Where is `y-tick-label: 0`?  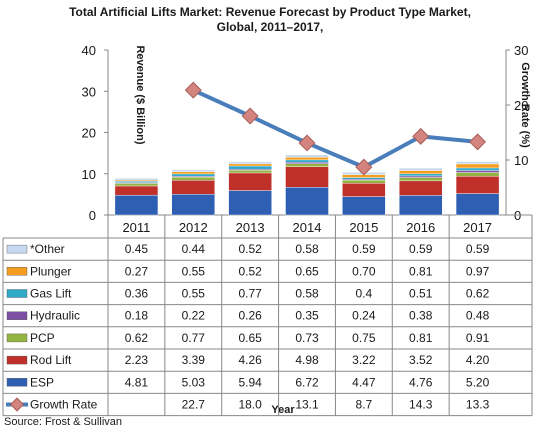 y-tick-label: 0 is located at coordinates (92, 215).